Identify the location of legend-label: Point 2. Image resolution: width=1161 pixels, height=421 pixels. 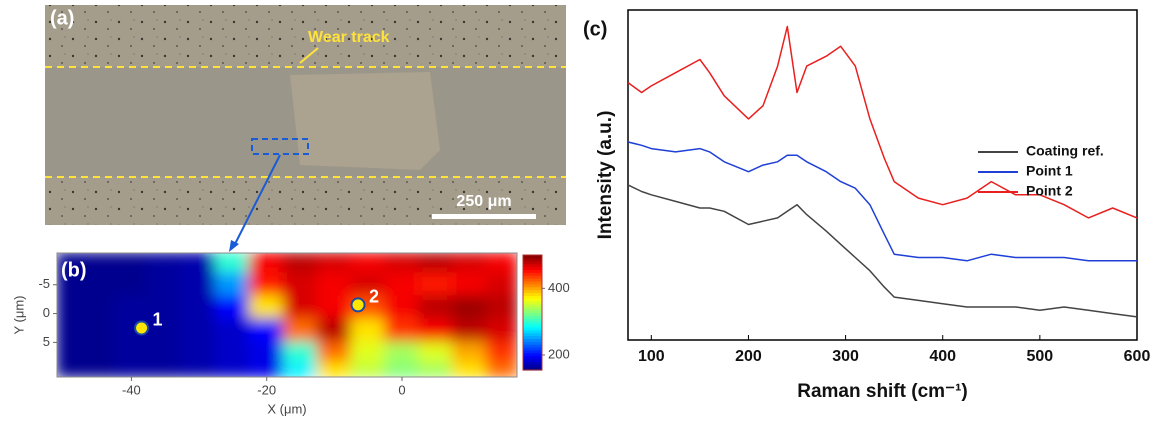
(1049, 191).